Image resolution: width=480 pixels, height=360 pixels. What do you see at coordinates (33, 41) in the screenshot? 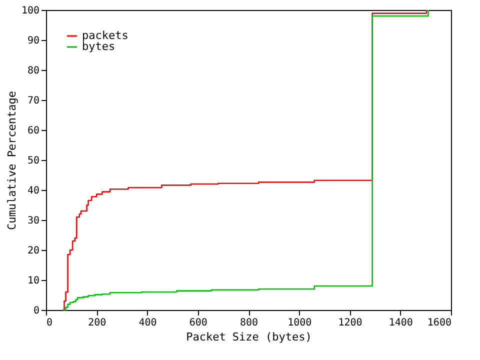
I see `y-tick-label: 90` at bounding box center [33, 41].